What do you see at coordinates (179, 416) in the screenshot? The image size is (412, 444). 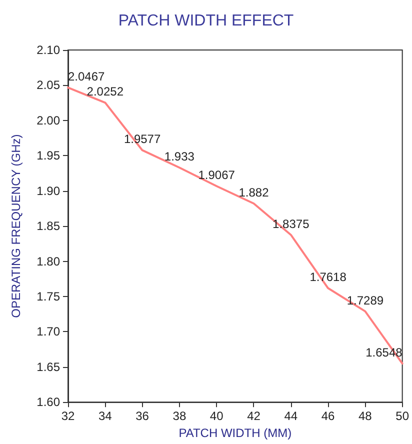 I see `x-tick-label: 38` at bounding box center [179, 416].